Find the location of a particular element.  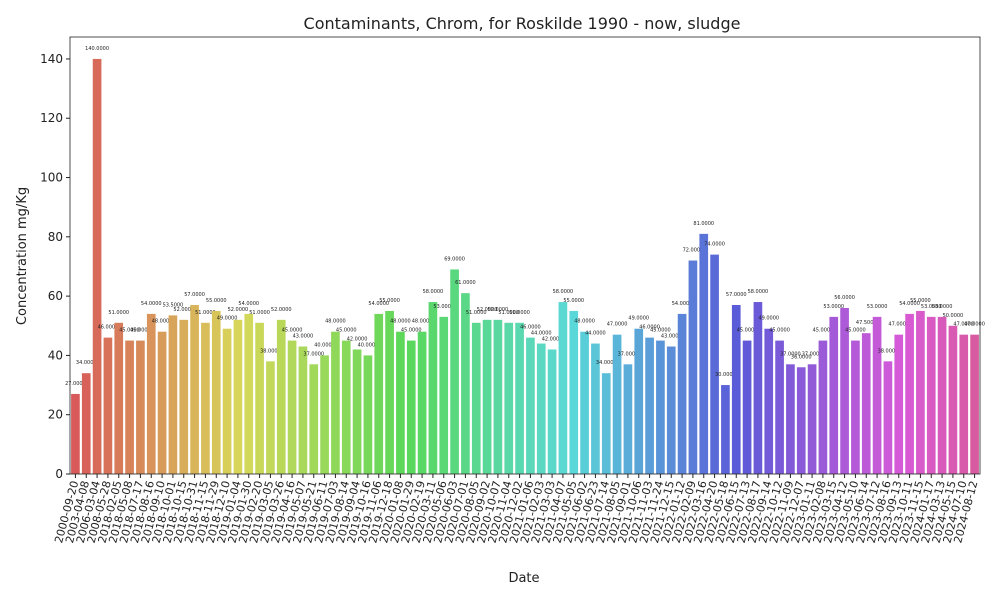

data-label: 43.0000 is located at coordinates (671, 337).